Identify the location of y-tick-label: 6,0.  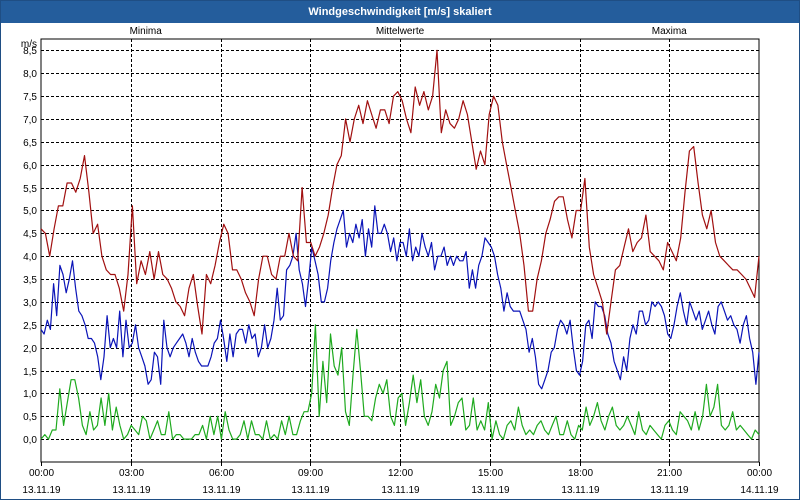
(30, 166).